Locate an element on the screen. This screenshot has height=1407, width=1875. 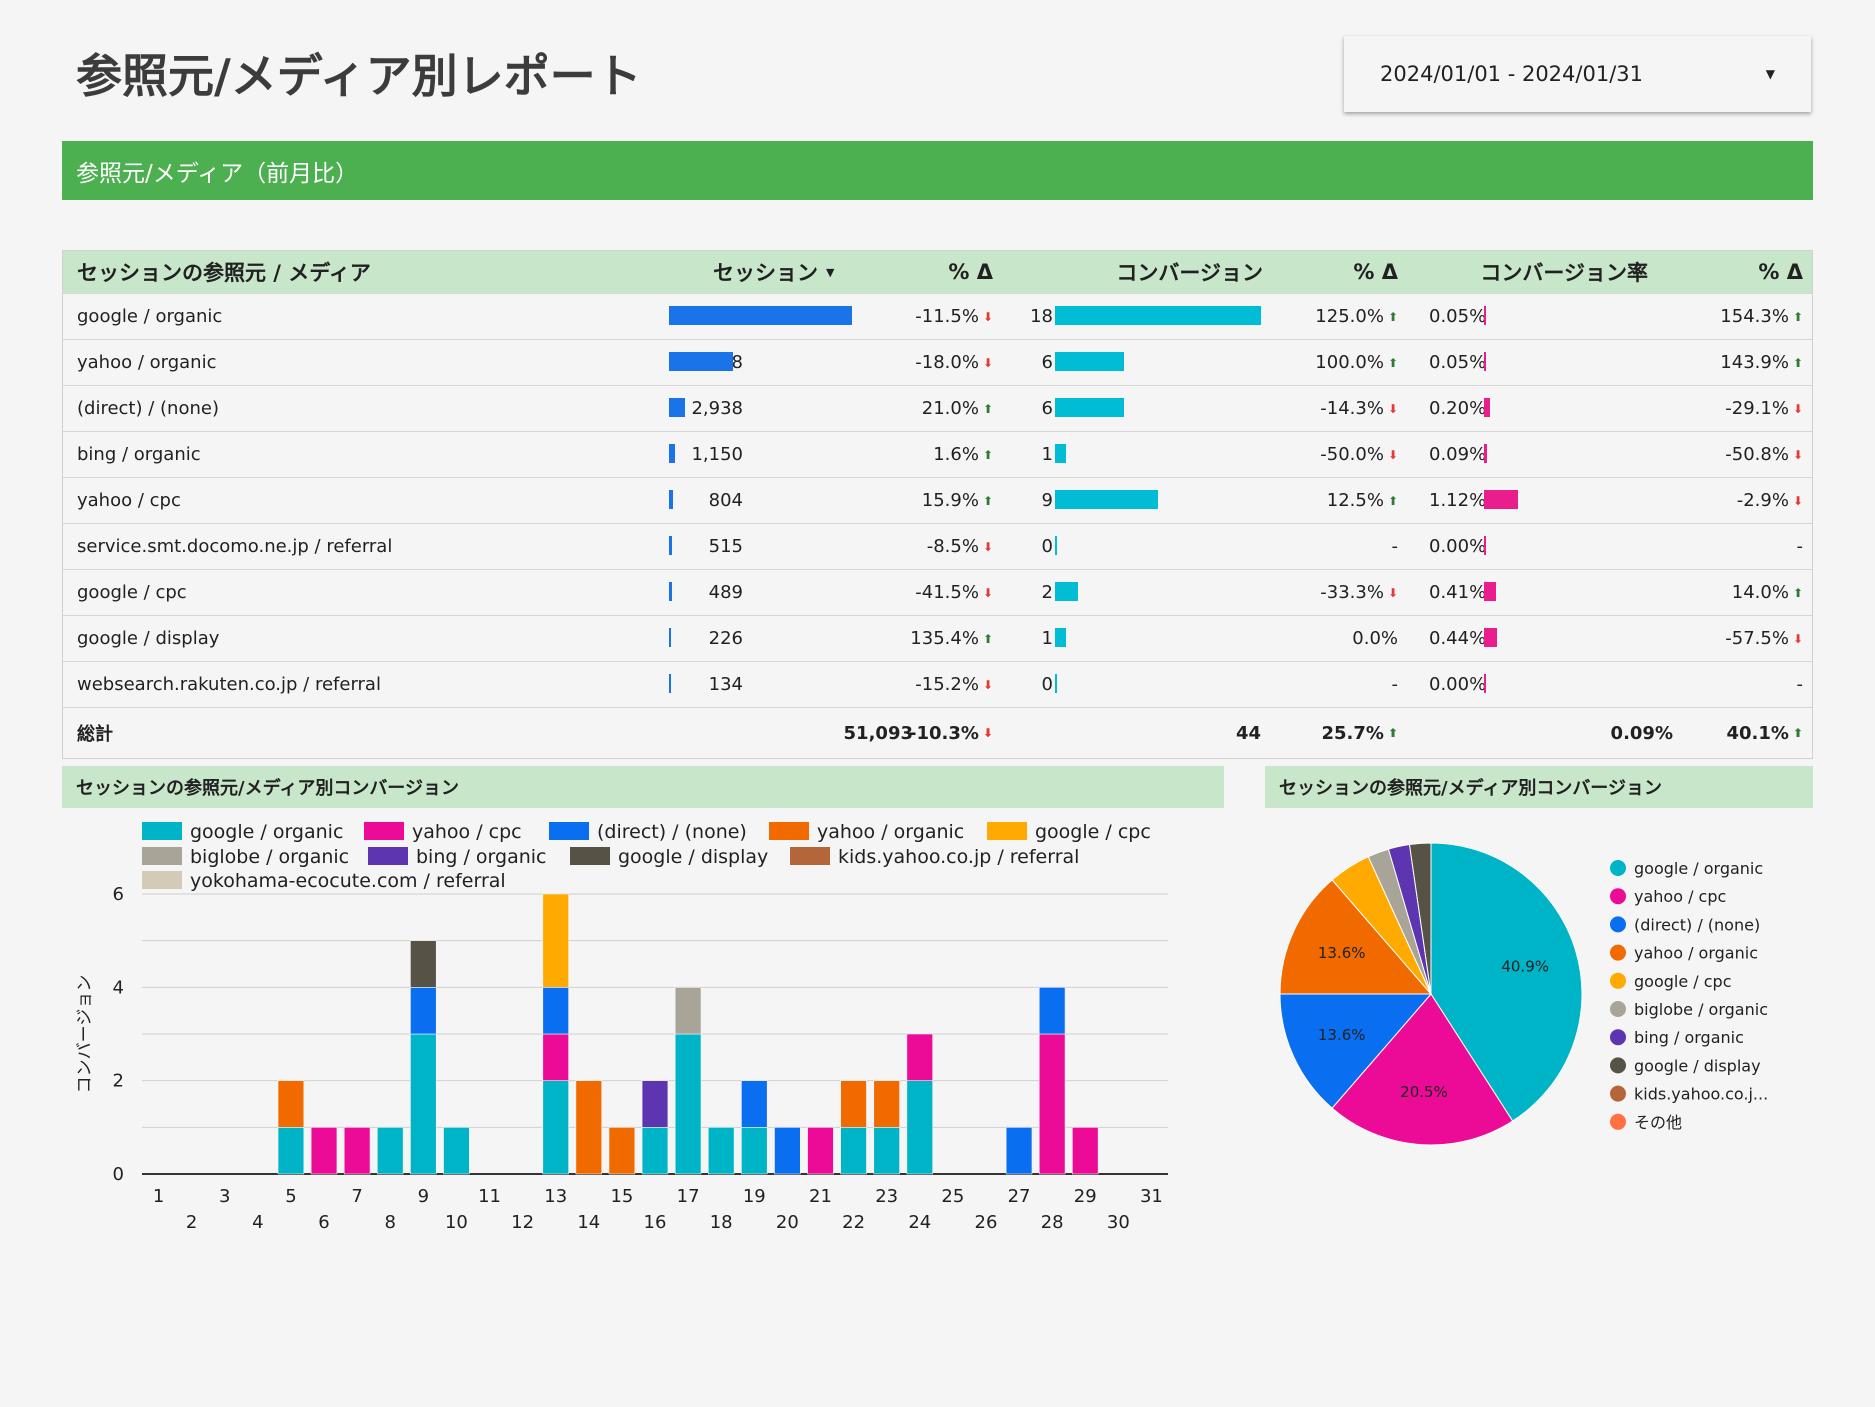
pie-slice is located at coordinates (1356, 1051).